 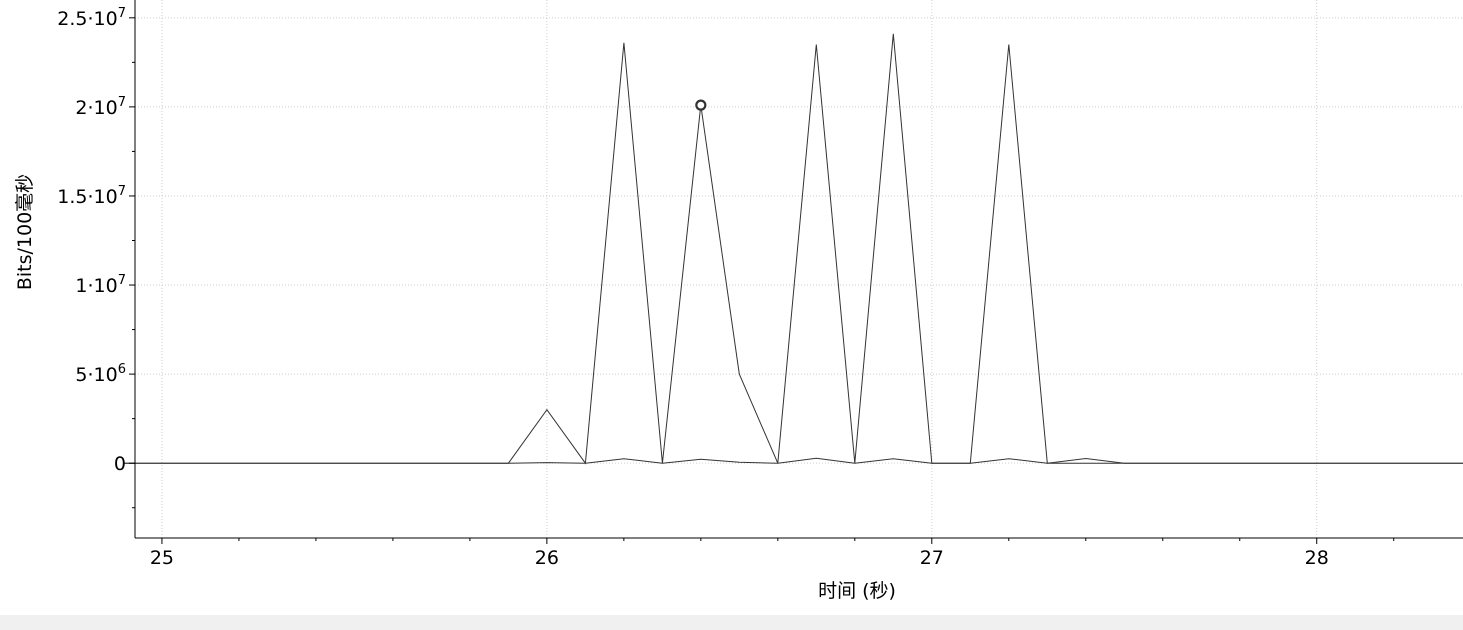 I want to click on y-tick-mantissa: 1.5·10, so click(x=87, y=197).